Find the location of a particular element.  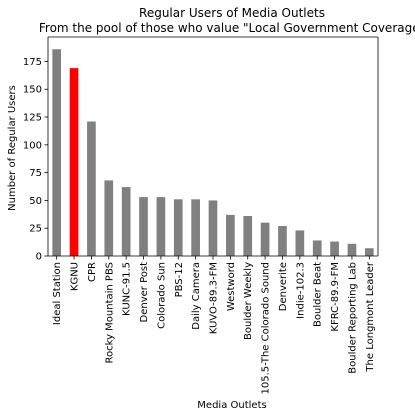

x-tick-label-ideal-station: Ideal Station is located at coordinates (57, 293).